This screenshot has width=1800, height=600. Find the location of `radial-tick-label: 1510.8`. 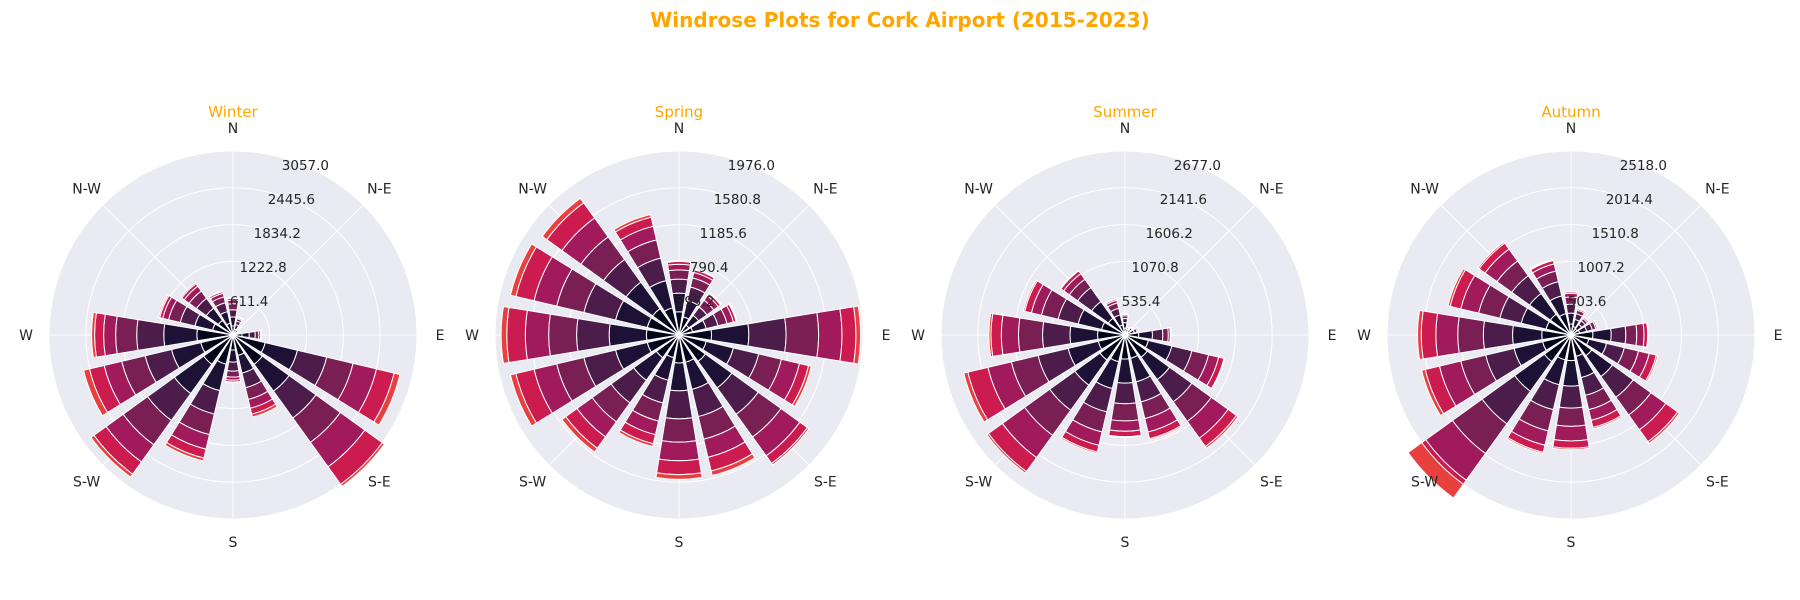

radial-tick-label: 1510.8 is located at coordinates (1615, 234).